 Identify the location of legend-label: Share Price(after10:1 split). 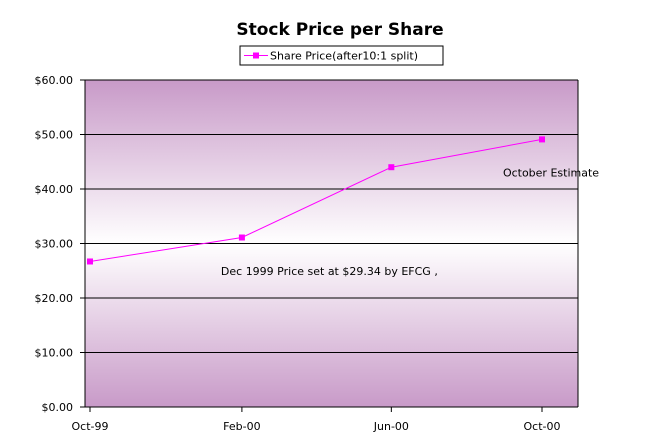
(344, 56).